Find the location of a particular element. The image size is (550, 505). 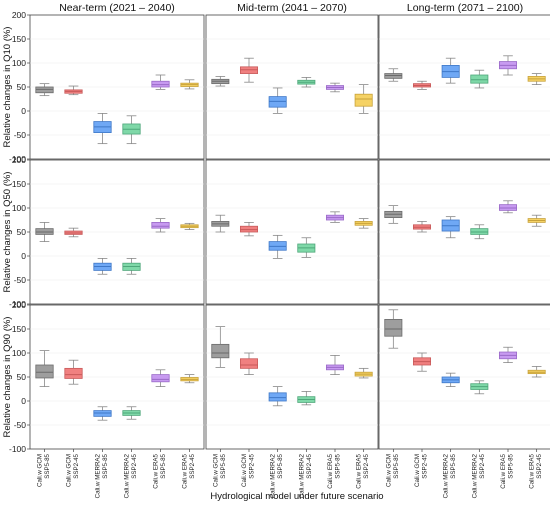

y-axis-title: Relative changes in Q10 (%) is located at coordinates (7, 87).